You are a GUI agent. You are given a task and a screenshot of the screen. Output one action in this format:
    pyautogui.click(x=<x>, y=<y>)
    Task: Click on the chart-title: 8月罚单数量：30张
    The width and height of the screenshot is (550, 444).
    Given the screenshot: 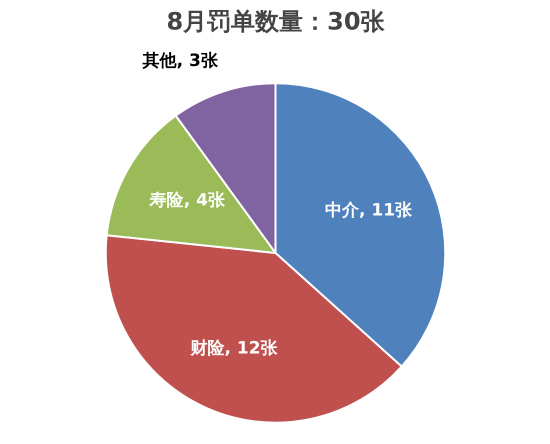 What is the action you would take?
    pyautogui.click(x=276, y=22)
    